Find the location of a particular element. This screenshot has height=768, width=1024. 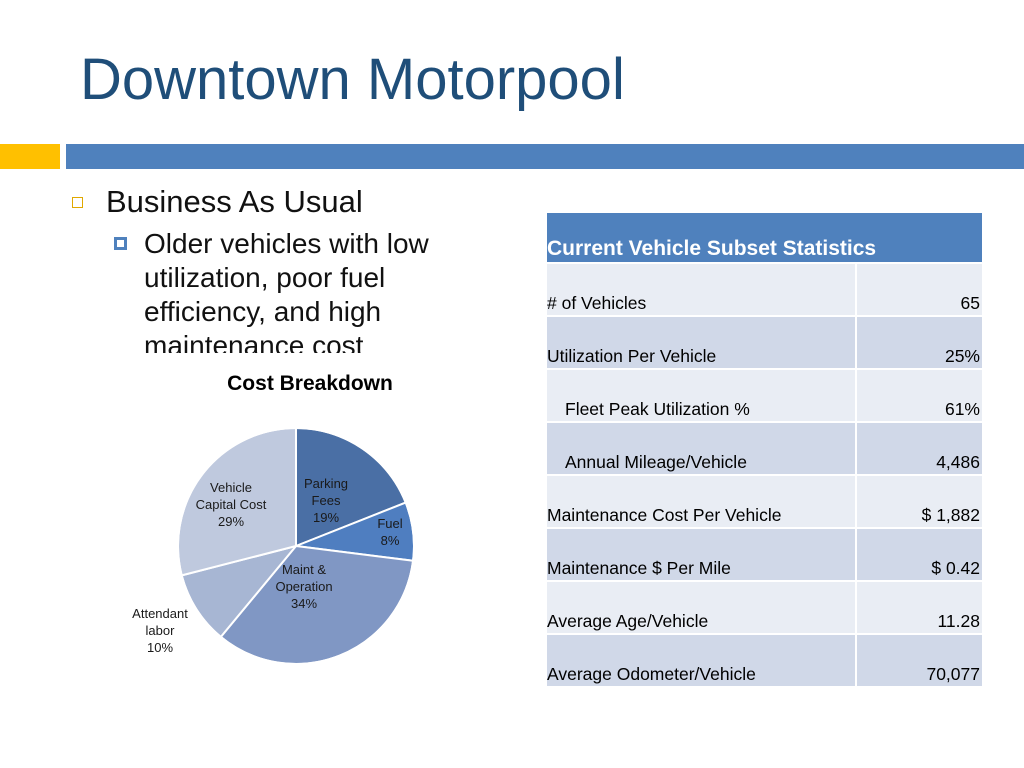

pie-label-attendant-labor: Attendant labor 10% is located at coordinates (160, 630).